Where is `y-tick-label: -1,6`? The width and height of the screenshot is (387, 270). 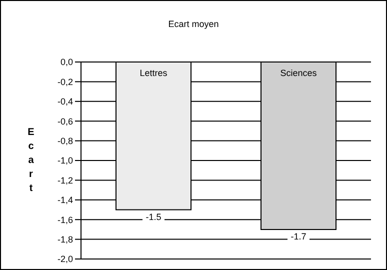
y-tick-label: -1,6 is located at coordinates (65, 219).